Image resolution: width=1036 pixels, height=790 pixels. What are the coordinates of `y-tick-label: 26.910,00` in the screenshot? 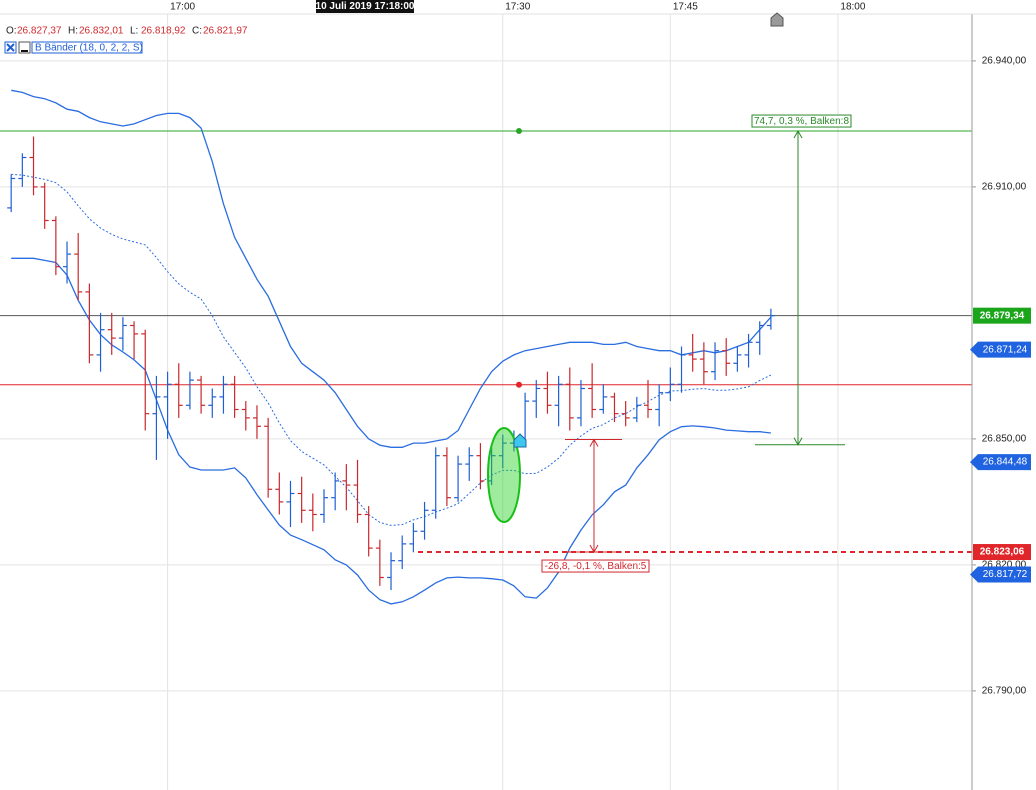 It's located at (1004, 187).